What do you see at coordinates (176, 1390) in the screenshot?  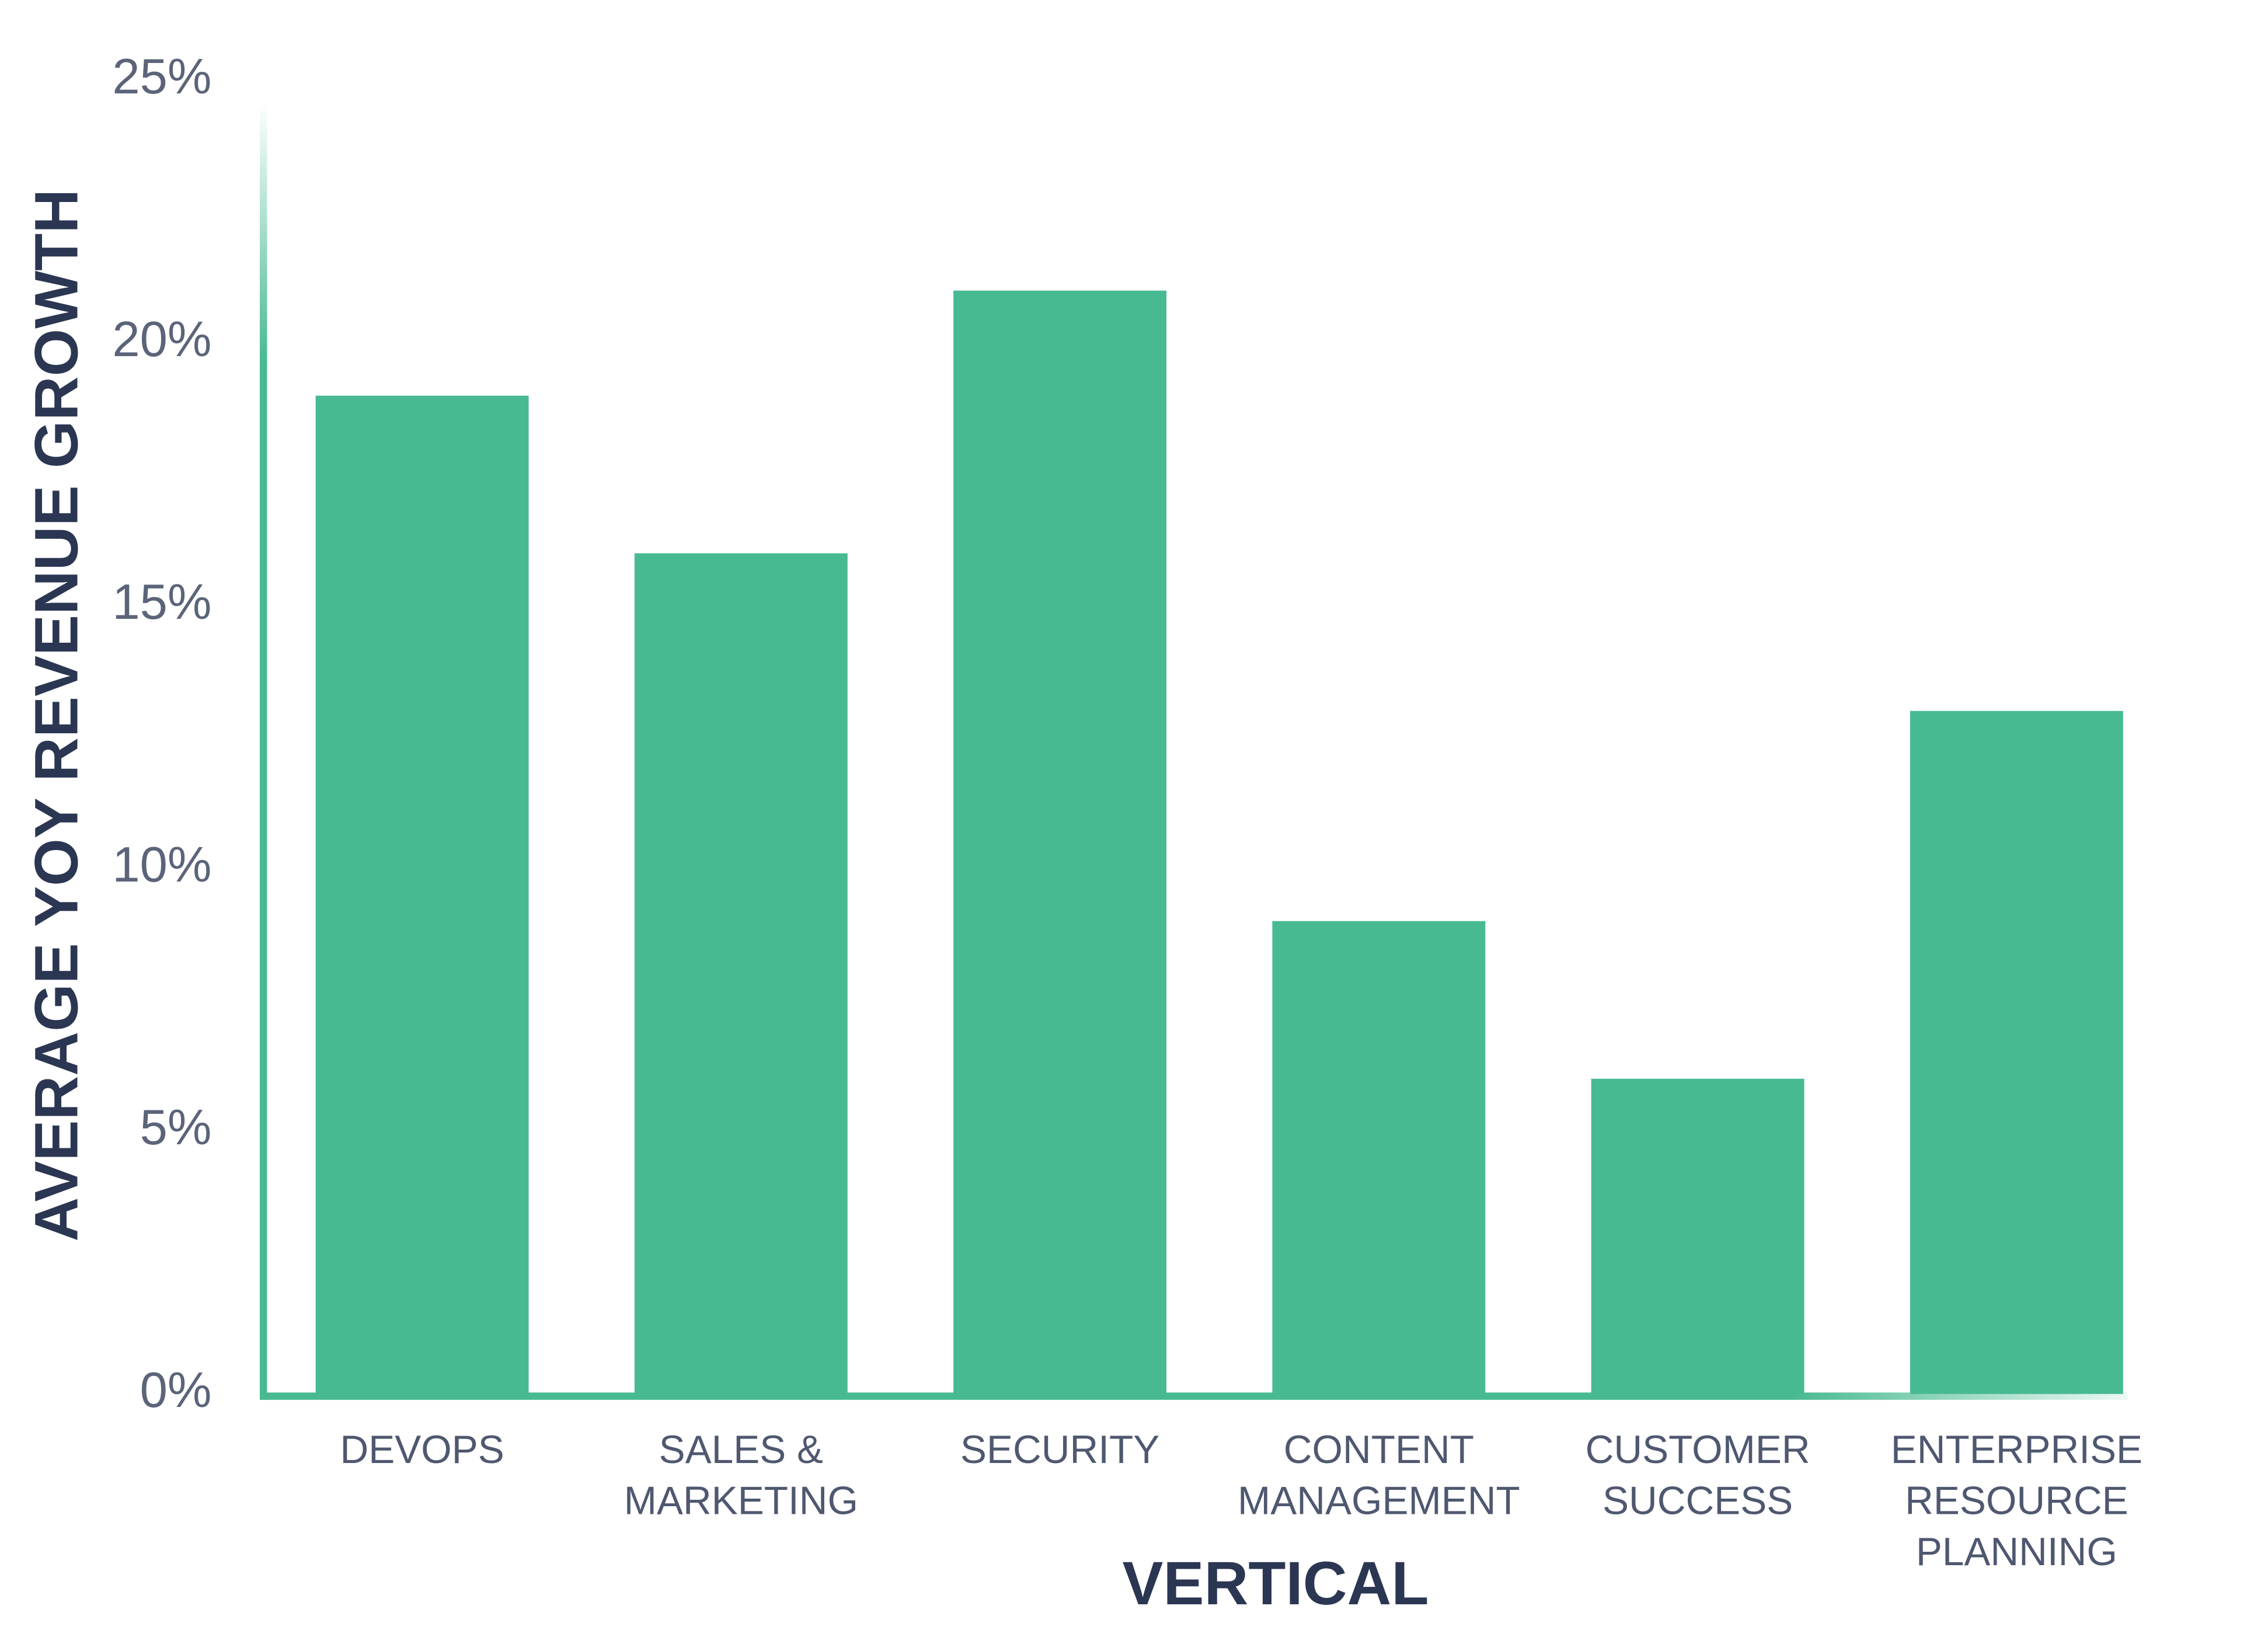 I see `y-tick-label: 0%` at bounding box center [176, 1390].